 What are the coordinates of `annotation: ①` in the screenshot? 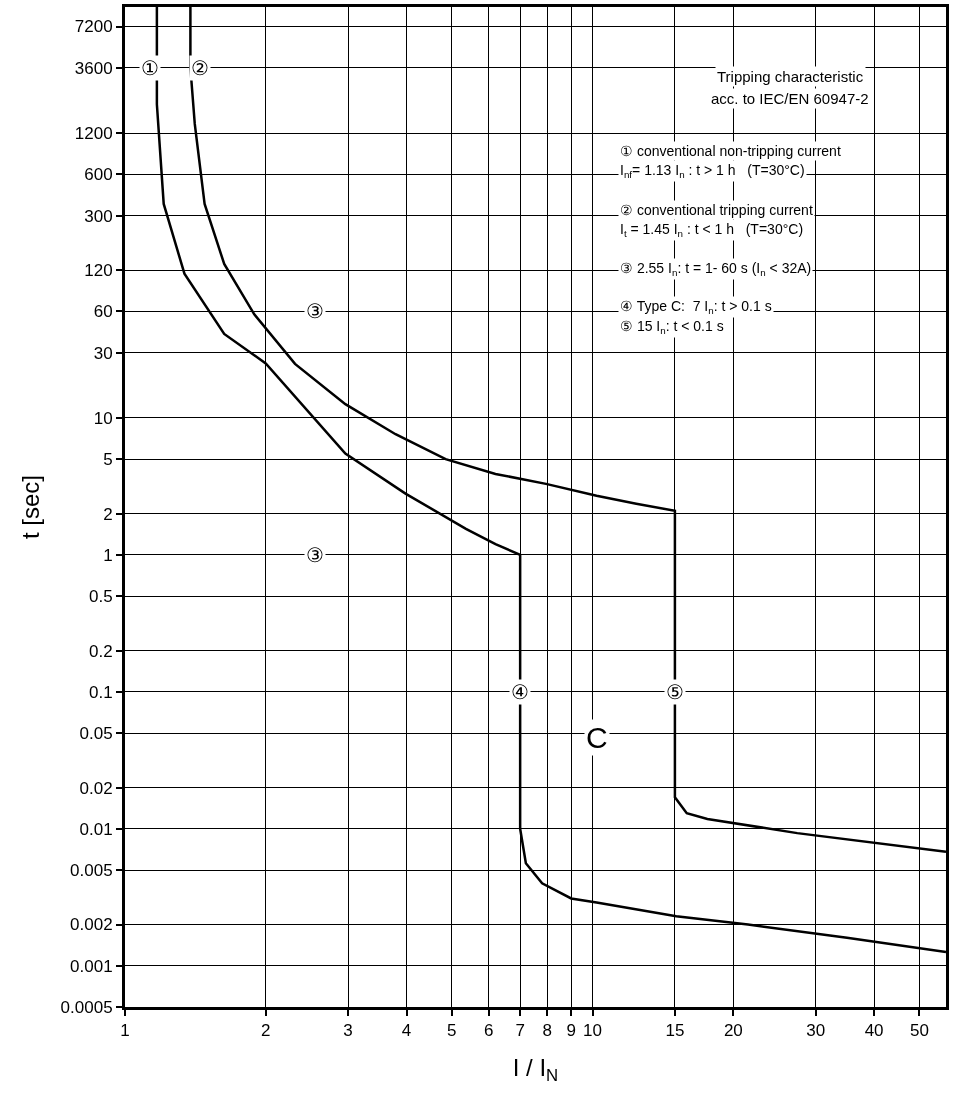 It's located at (150, 68).